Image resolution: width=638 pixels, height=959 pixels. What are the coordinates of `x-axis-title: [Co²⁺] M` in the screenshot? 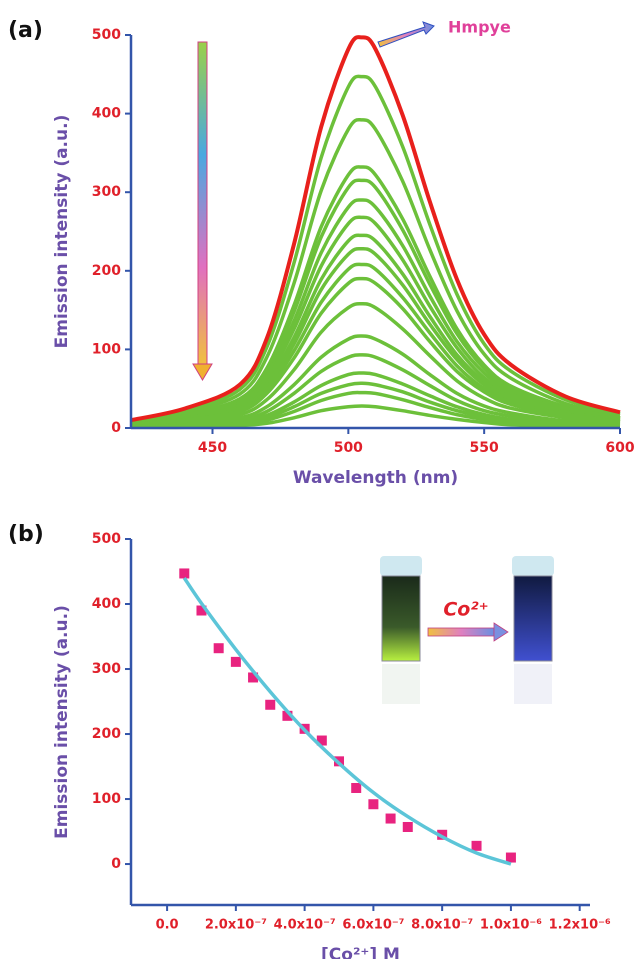 It's located at (360, 952).